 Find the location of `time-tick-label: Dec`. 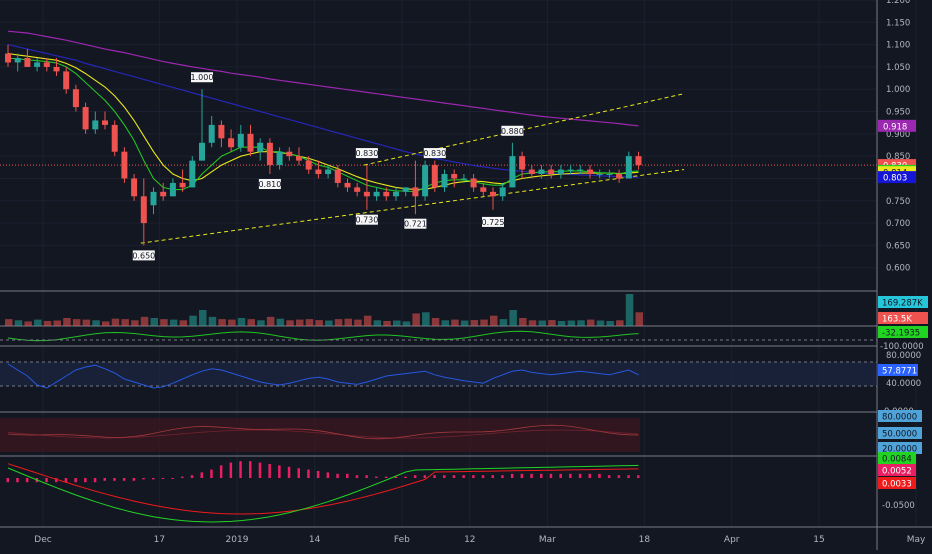

time-tick-label: Dec is located at coordinates (42, 540).